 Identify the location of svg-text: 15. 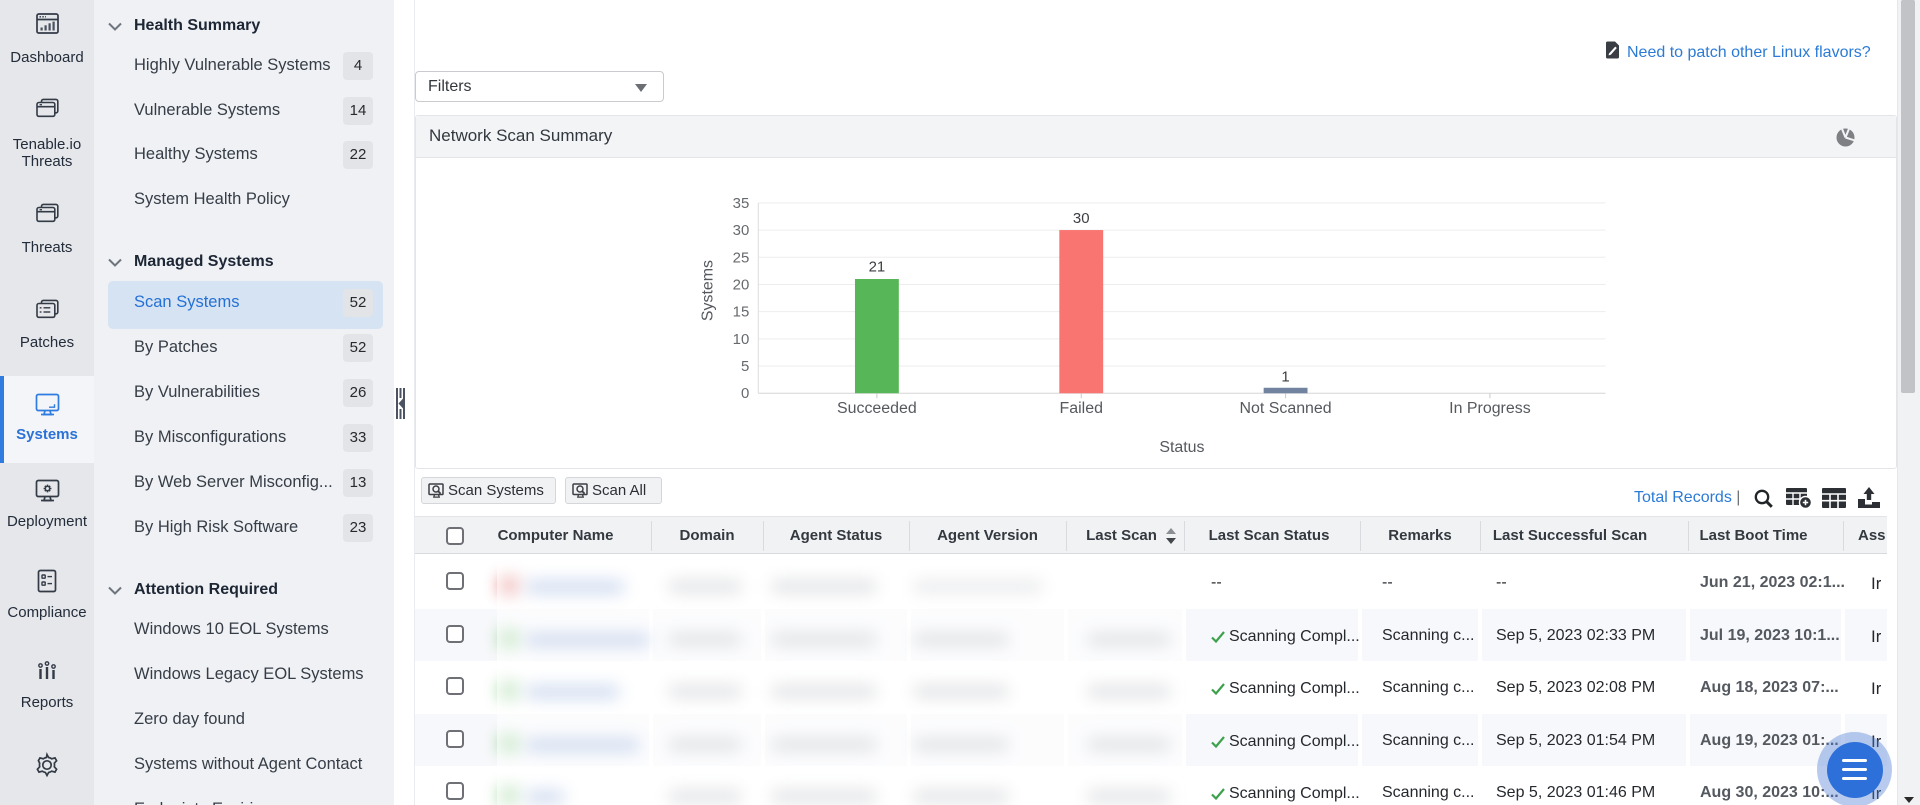
(741, 312).